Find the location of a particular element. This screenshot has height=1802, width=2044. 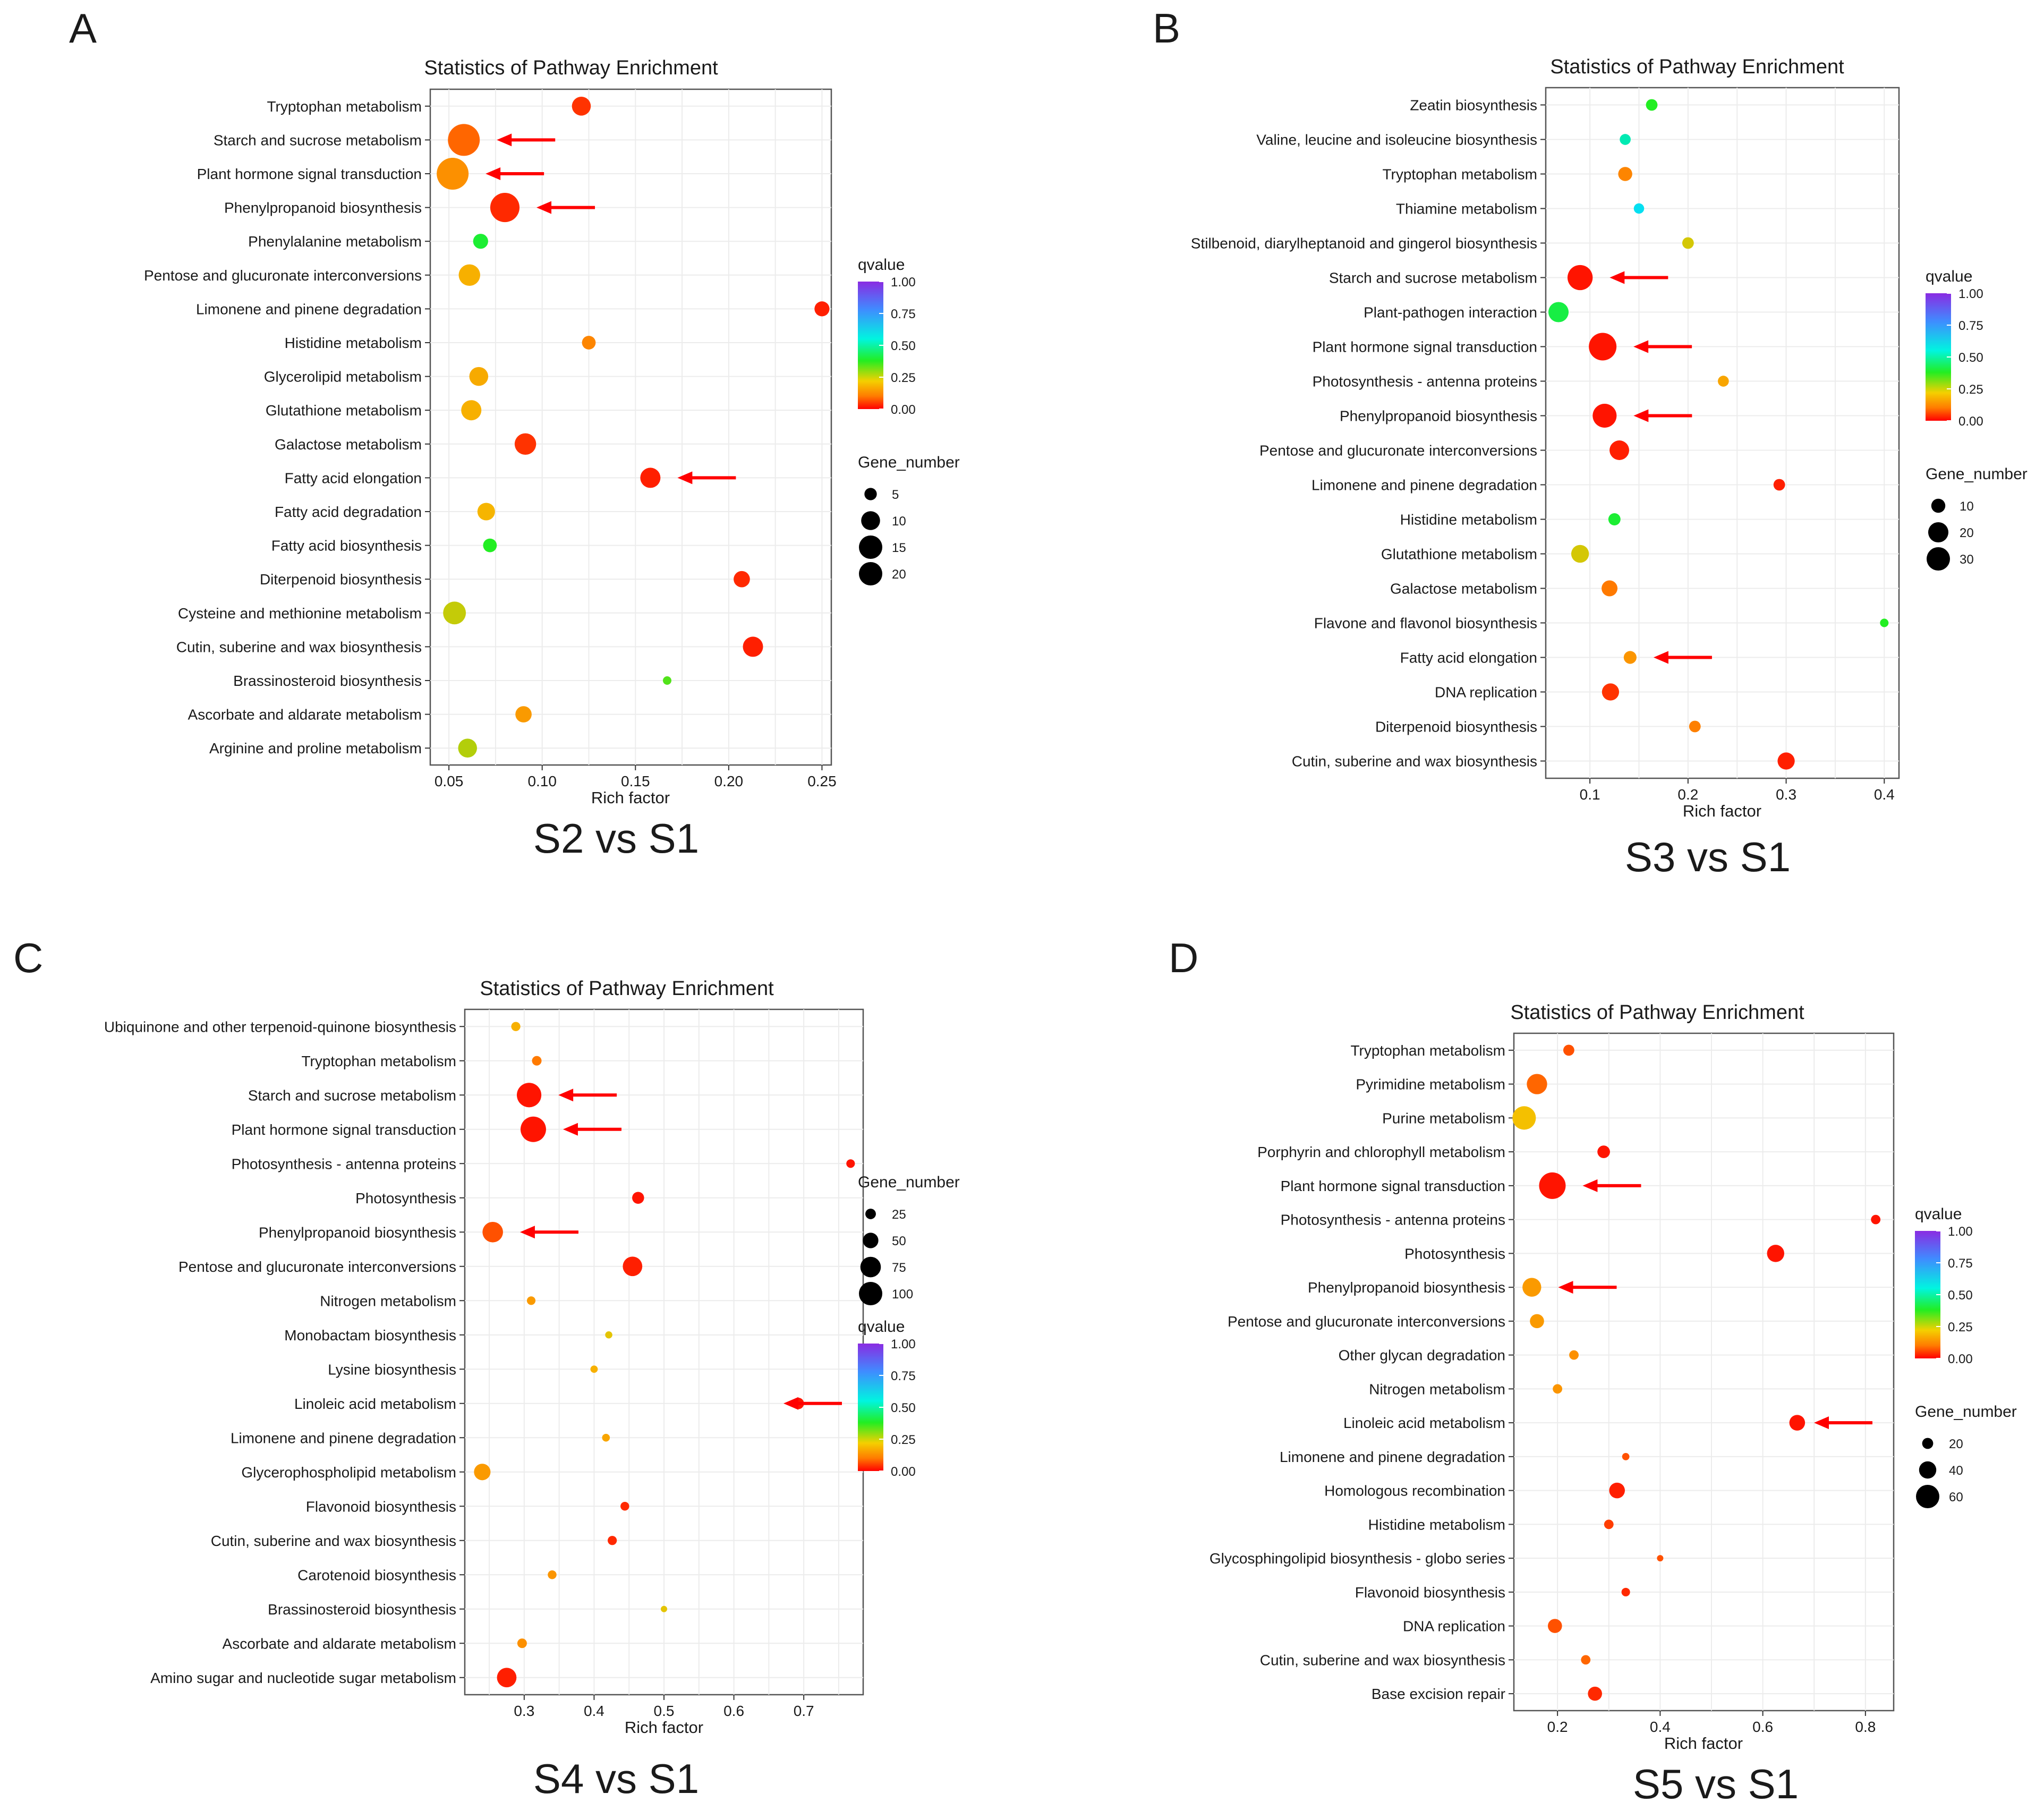

x-tick-label: 0.6 is located at coordinates (1762, 1727).